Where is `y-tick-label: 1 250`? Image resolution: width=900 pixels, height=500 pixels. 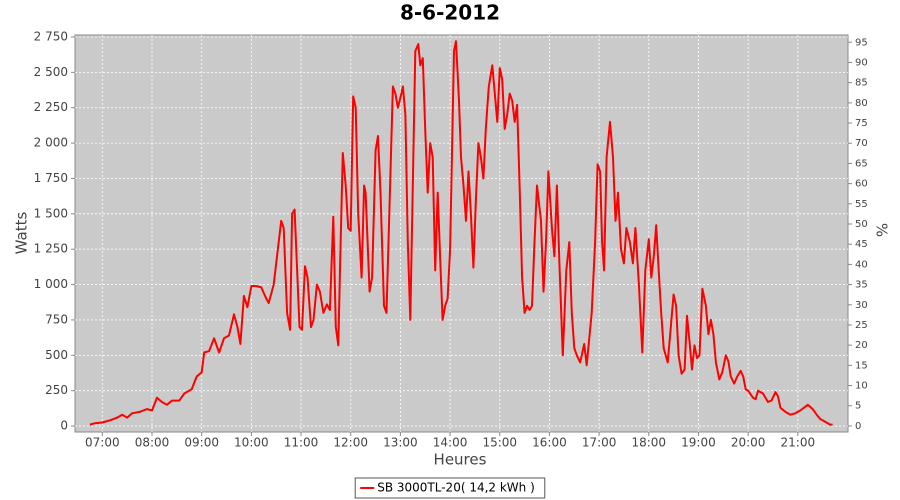 y-tick-label: 1 250 is located at coordinates (51, 249).